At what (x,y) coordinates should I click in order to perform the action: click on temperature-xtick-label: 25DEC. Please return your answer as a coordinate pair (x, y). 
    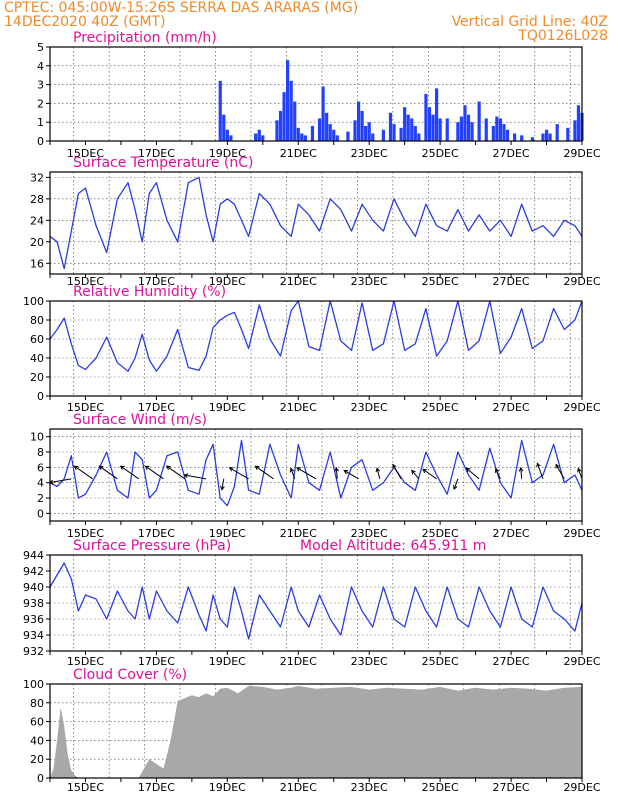
    Looking at the image, I should click on (440, 281).